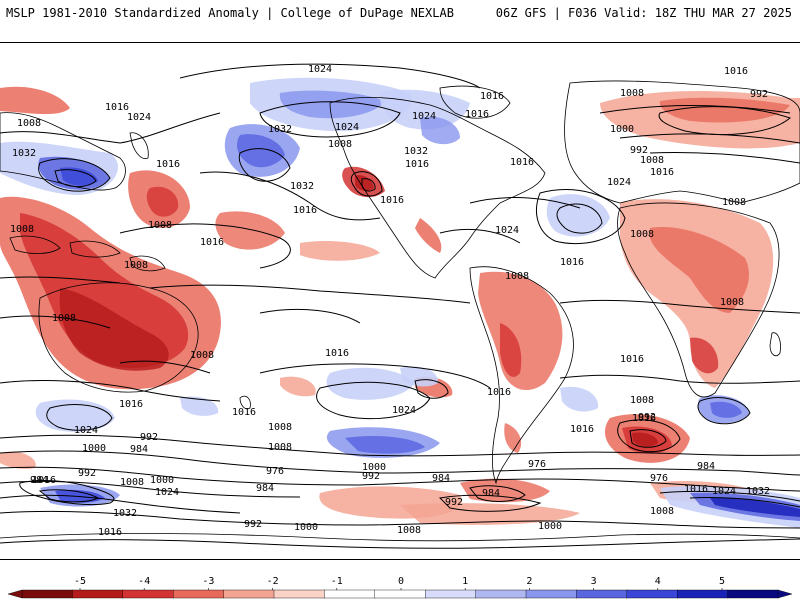 Image resolution: width=800 pixels, height=600 pixels. What do you see at coordinates (337, 581) in the screenshot?
I see `colorbar-tick-label: -1` at bounding box center [337, 581].